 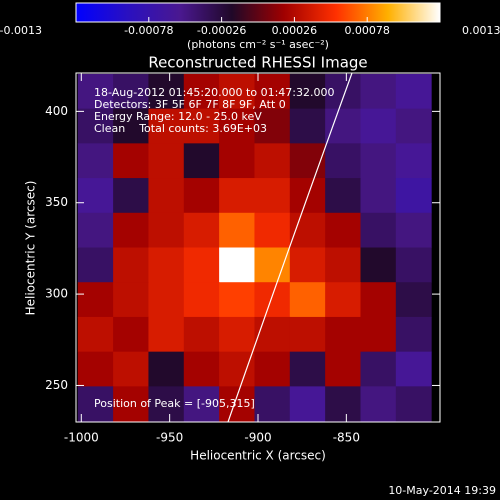 I want to click on colorbar-tick-label: -0.0013, so click(x=21, y=30).